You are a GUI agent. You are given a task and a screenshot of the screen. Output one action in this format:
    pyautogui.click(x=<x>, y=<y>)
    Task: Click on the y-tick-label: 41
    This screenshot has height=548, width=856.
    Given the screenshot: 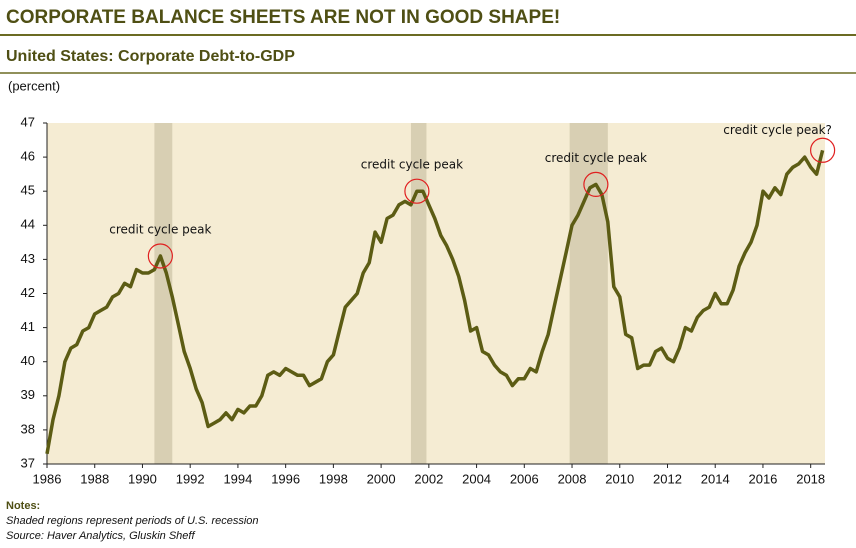 What is the action you would take?
    pyautogui.click(x=28, y=326)
    